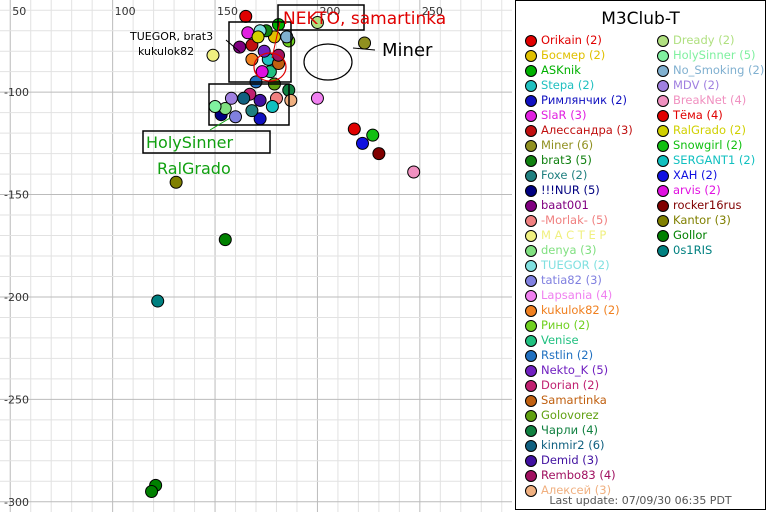 Image resolution: width=768 pixels, height=512 pixels. Describe the element at coordinates (579, 475) in the screenshot. I see `legend-item: Rembo83 (4)` at that location.